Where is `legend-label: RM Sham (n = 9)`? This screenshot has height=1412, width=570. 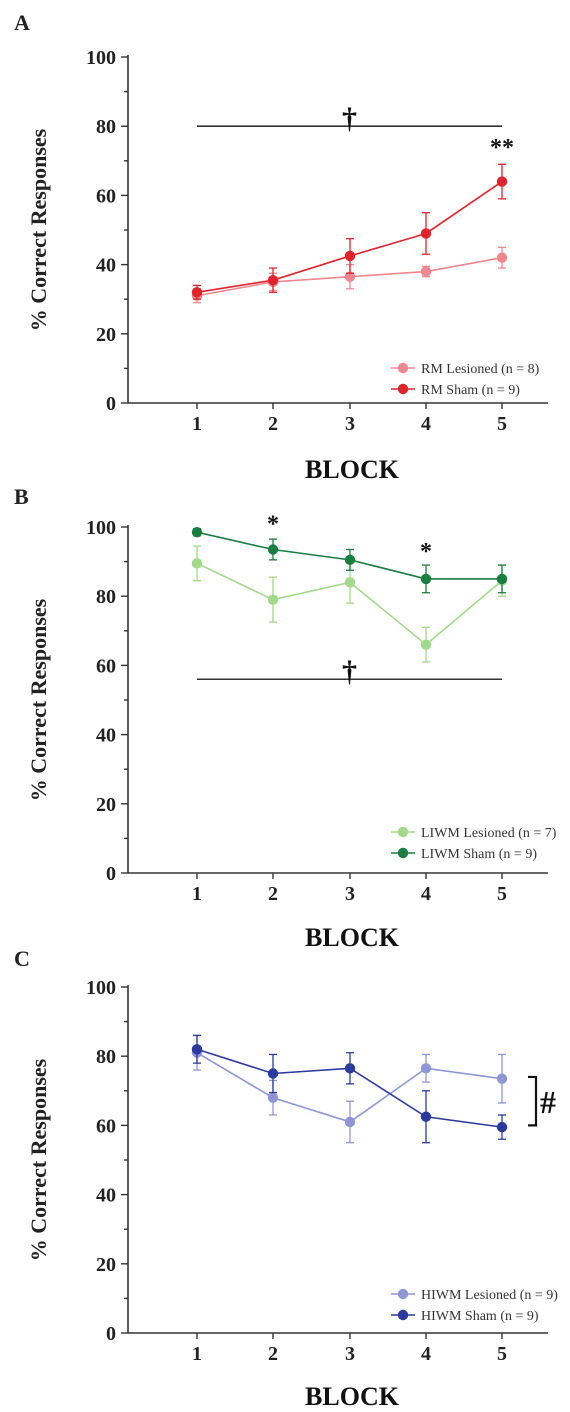
legend-label: RM Sham (n = 9) is located at coordinates (470, 390).